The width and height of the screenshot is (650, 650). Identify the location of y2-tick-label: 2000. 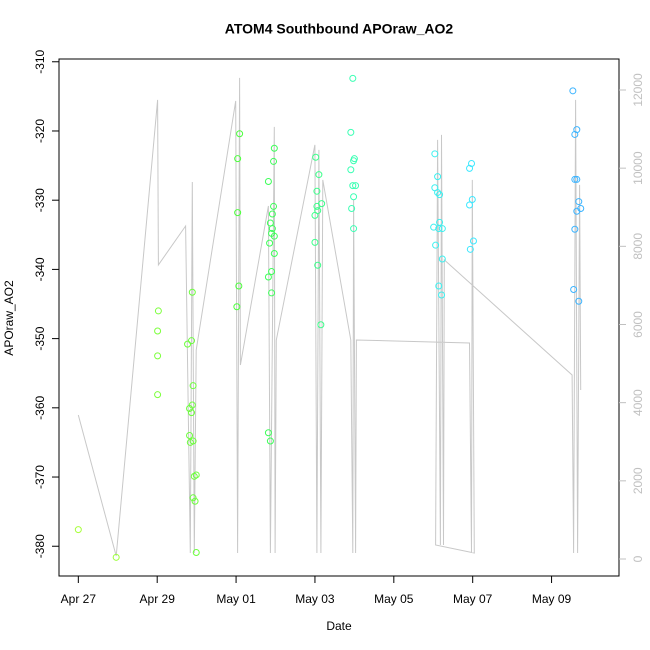
(638, 480).